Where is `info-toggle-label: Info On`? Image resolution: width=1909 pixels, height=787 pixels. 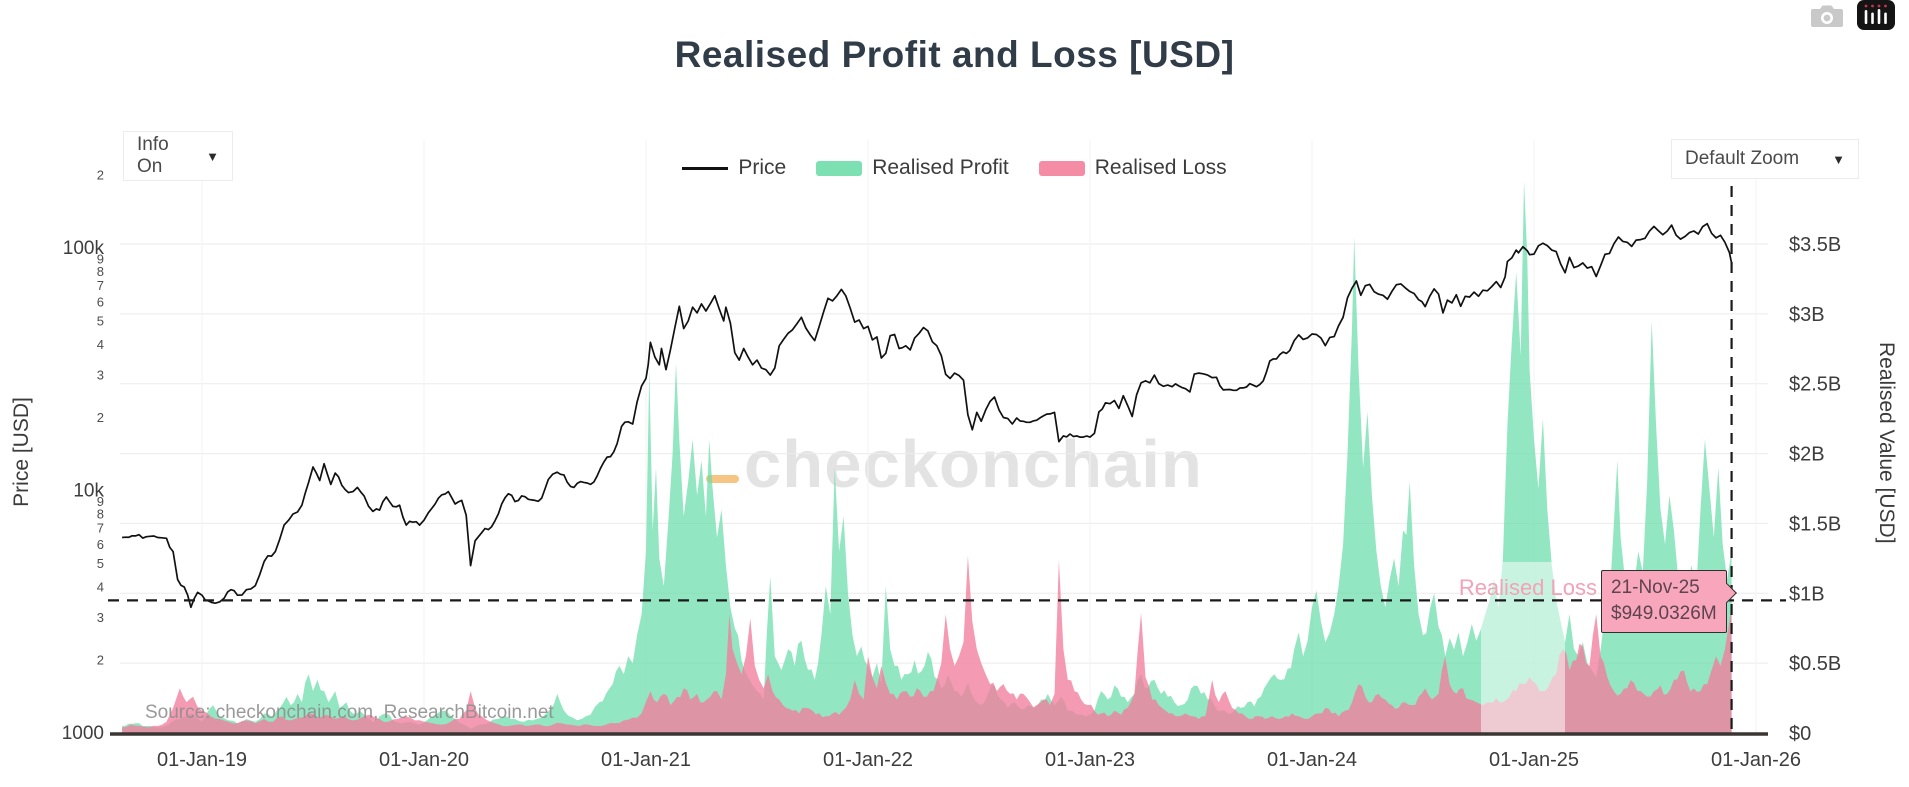
info-toggle-label: Info On is located at coordinates (153, 155).